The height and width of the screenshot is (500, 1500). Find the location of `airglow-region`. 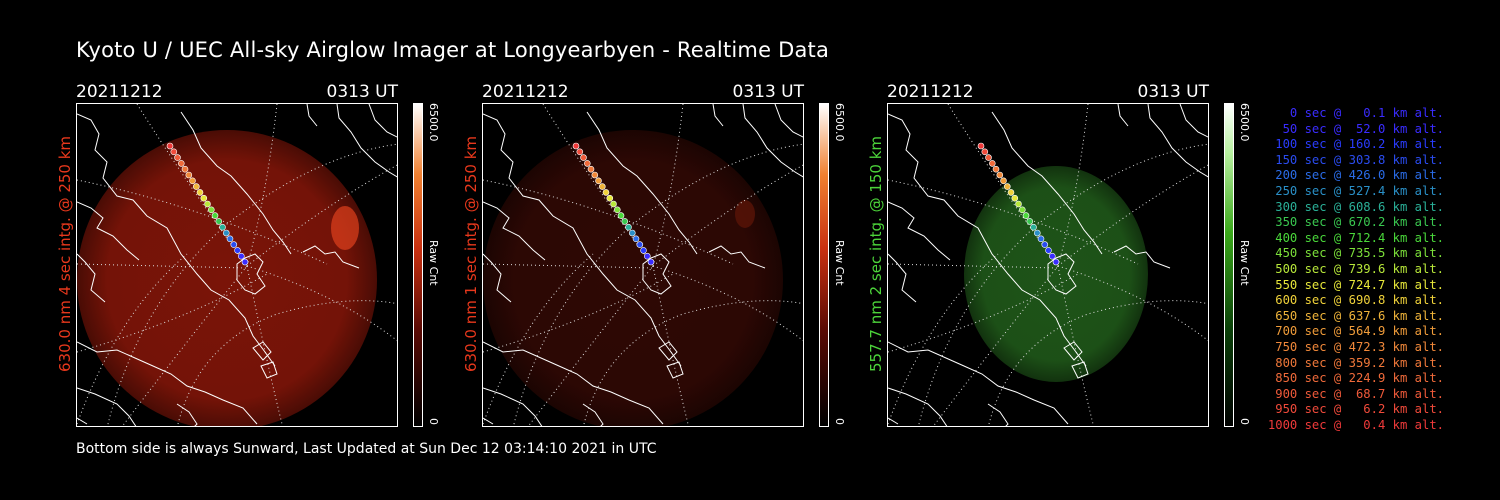

airglow-region is located at coordinates (227, 278).